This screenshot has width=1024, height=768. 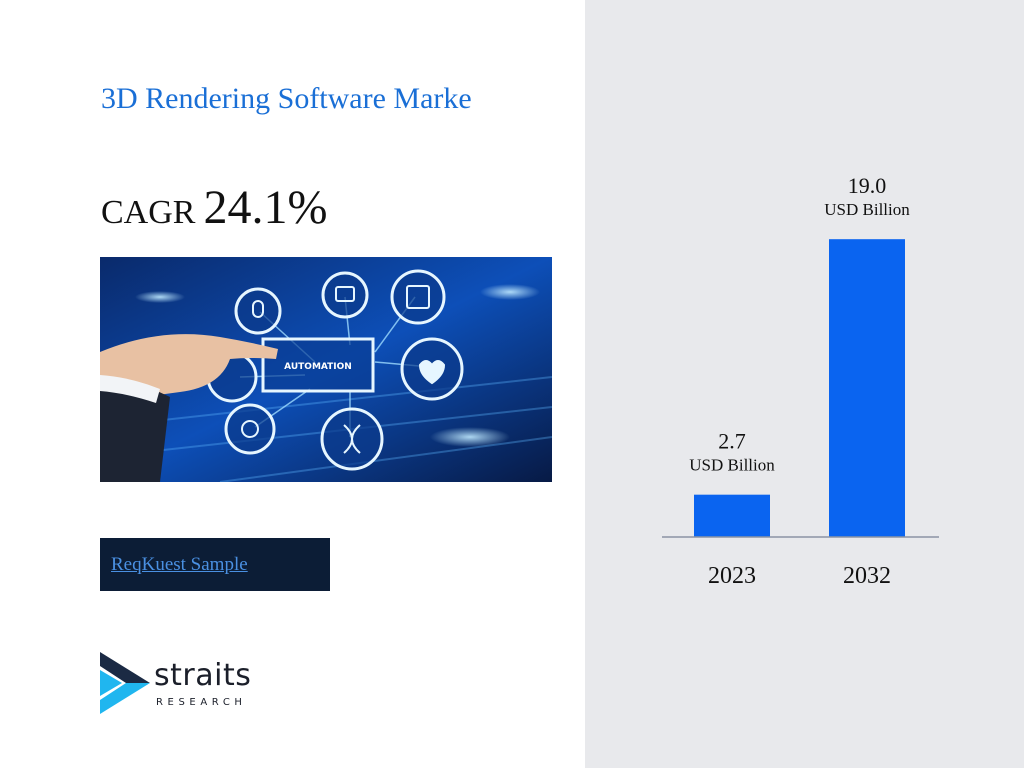 What do you see at coordinates (125, 683) in the screenshot?
I see `straits-logo-icon` at bounding box center [125, 683].